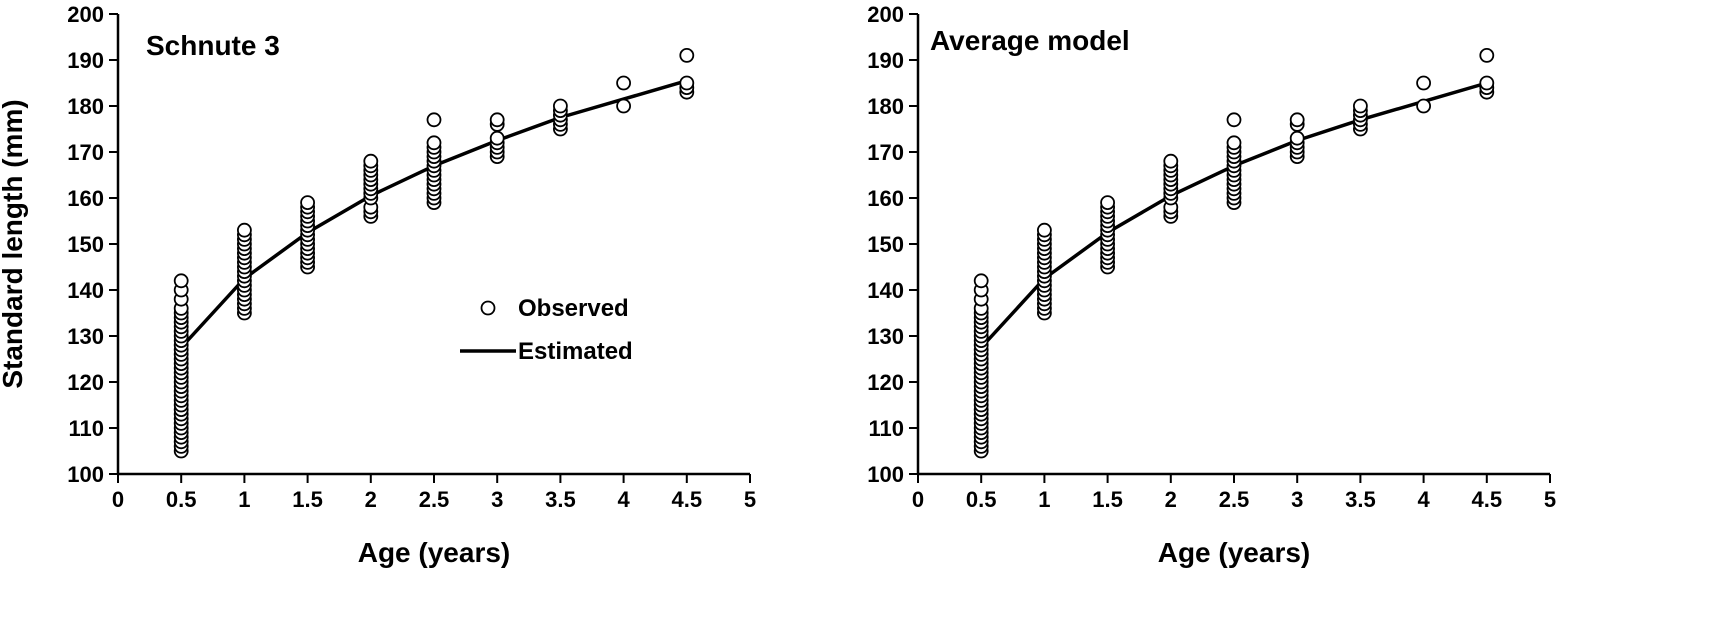 Image resolution: width=1712 pixels, height=625 pixels. I want to click on panel-title: Average model, so click(1030, 40).